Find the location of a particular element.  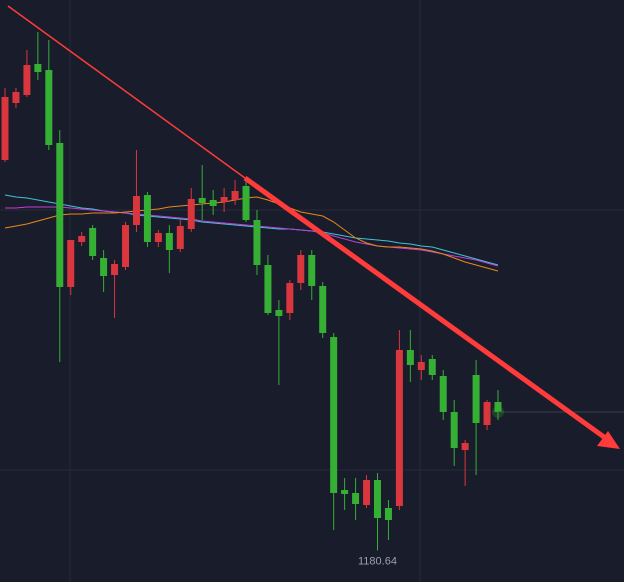

last-price-glow is located at coordinates (498, 412).